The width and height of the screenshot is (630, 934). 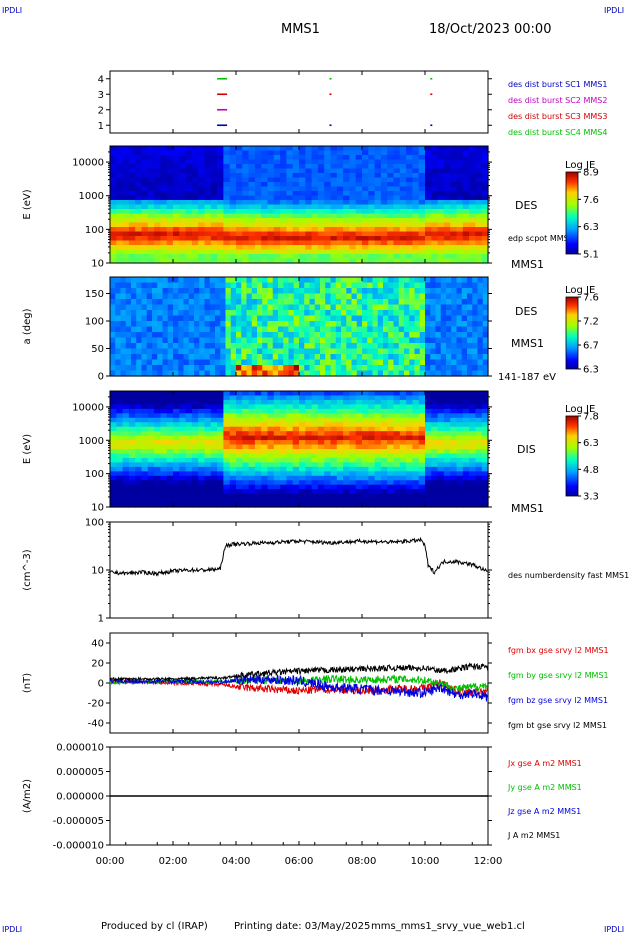 I want to click on panel-sublabel: MMS1, so click(x=527, y=264).